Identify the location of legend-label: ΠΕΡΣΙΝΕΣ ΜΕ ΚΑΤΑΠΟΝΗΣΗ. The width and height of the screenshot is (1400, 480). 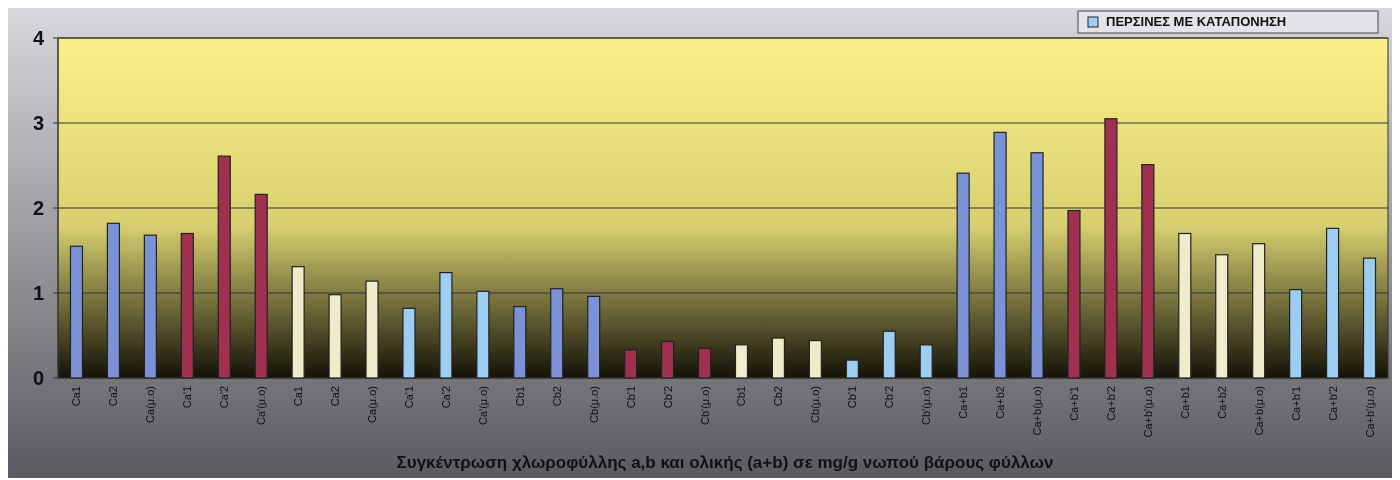
(1196, 21).